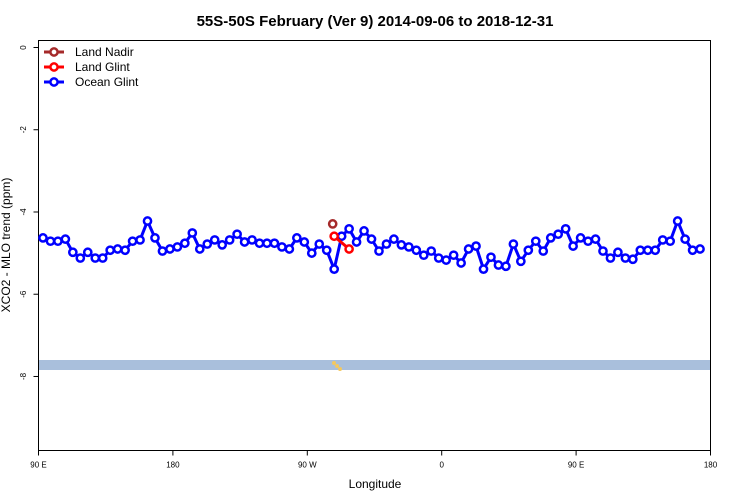  I want to click on y-tick-label: -4, so click(23, 212).